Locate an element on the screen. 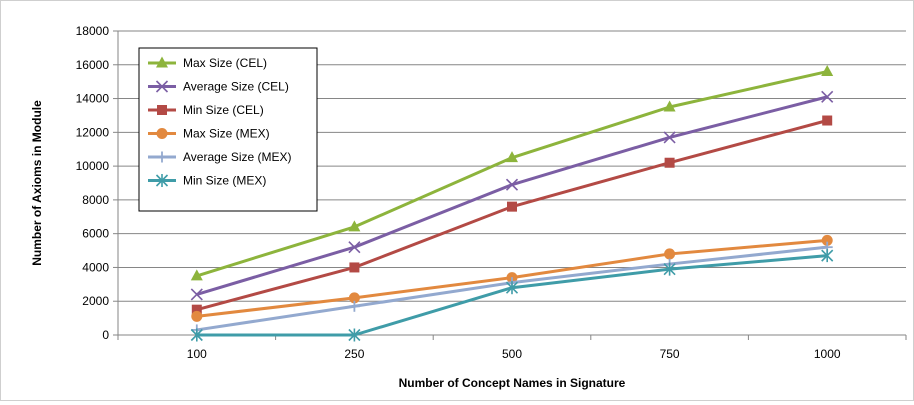 The height and width of the screenshot is (405, 914). legend-label: Max Size (CEL) is located at coordinates (225, 63).